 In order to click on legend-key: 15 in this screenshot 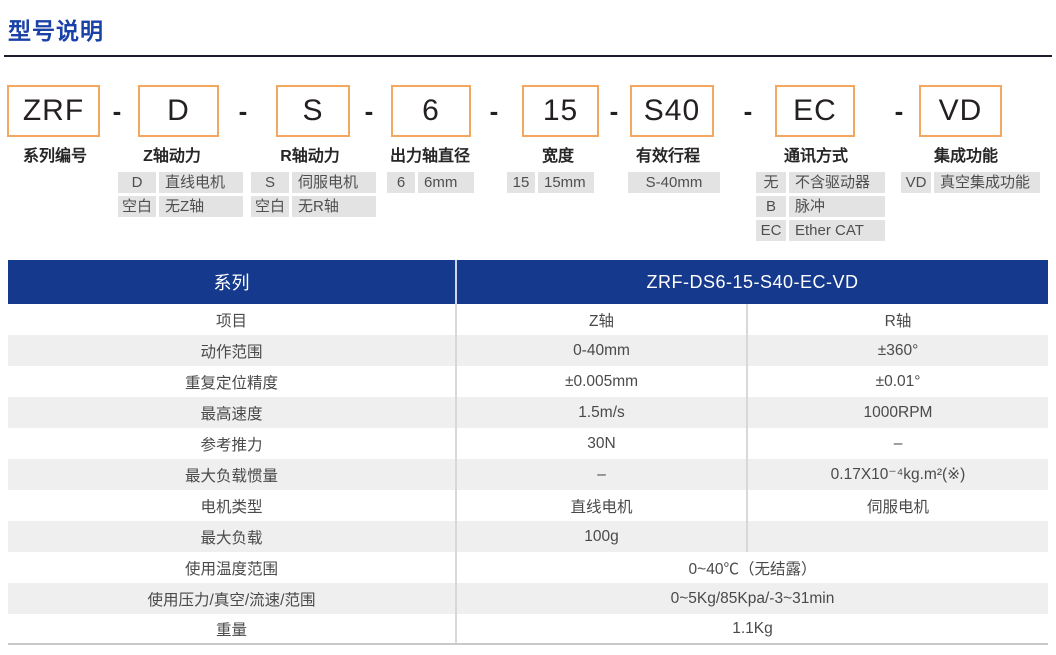, I will do `click(521, 182)`.